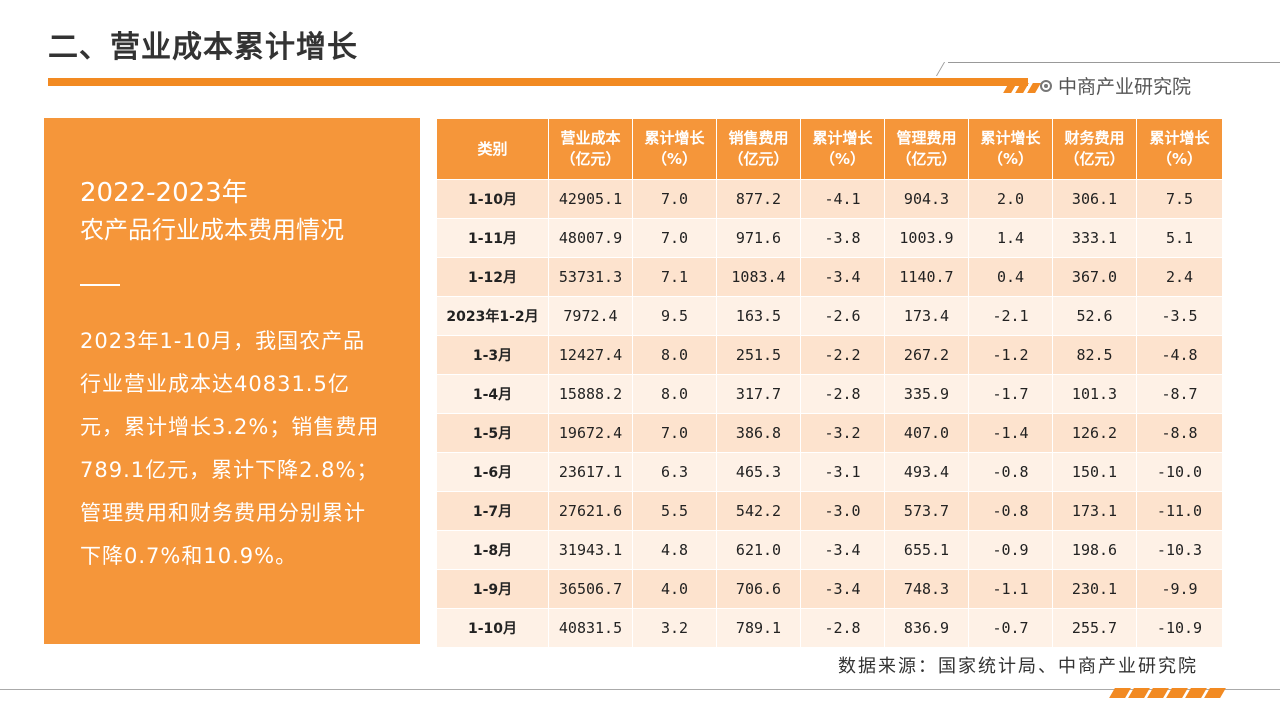 This screenshot has width=1280, height=720. What do you see at coordinates (1094, 550) in the screenshot?
I see `table-cell: 198.6` at bounding box center [1094, 550].